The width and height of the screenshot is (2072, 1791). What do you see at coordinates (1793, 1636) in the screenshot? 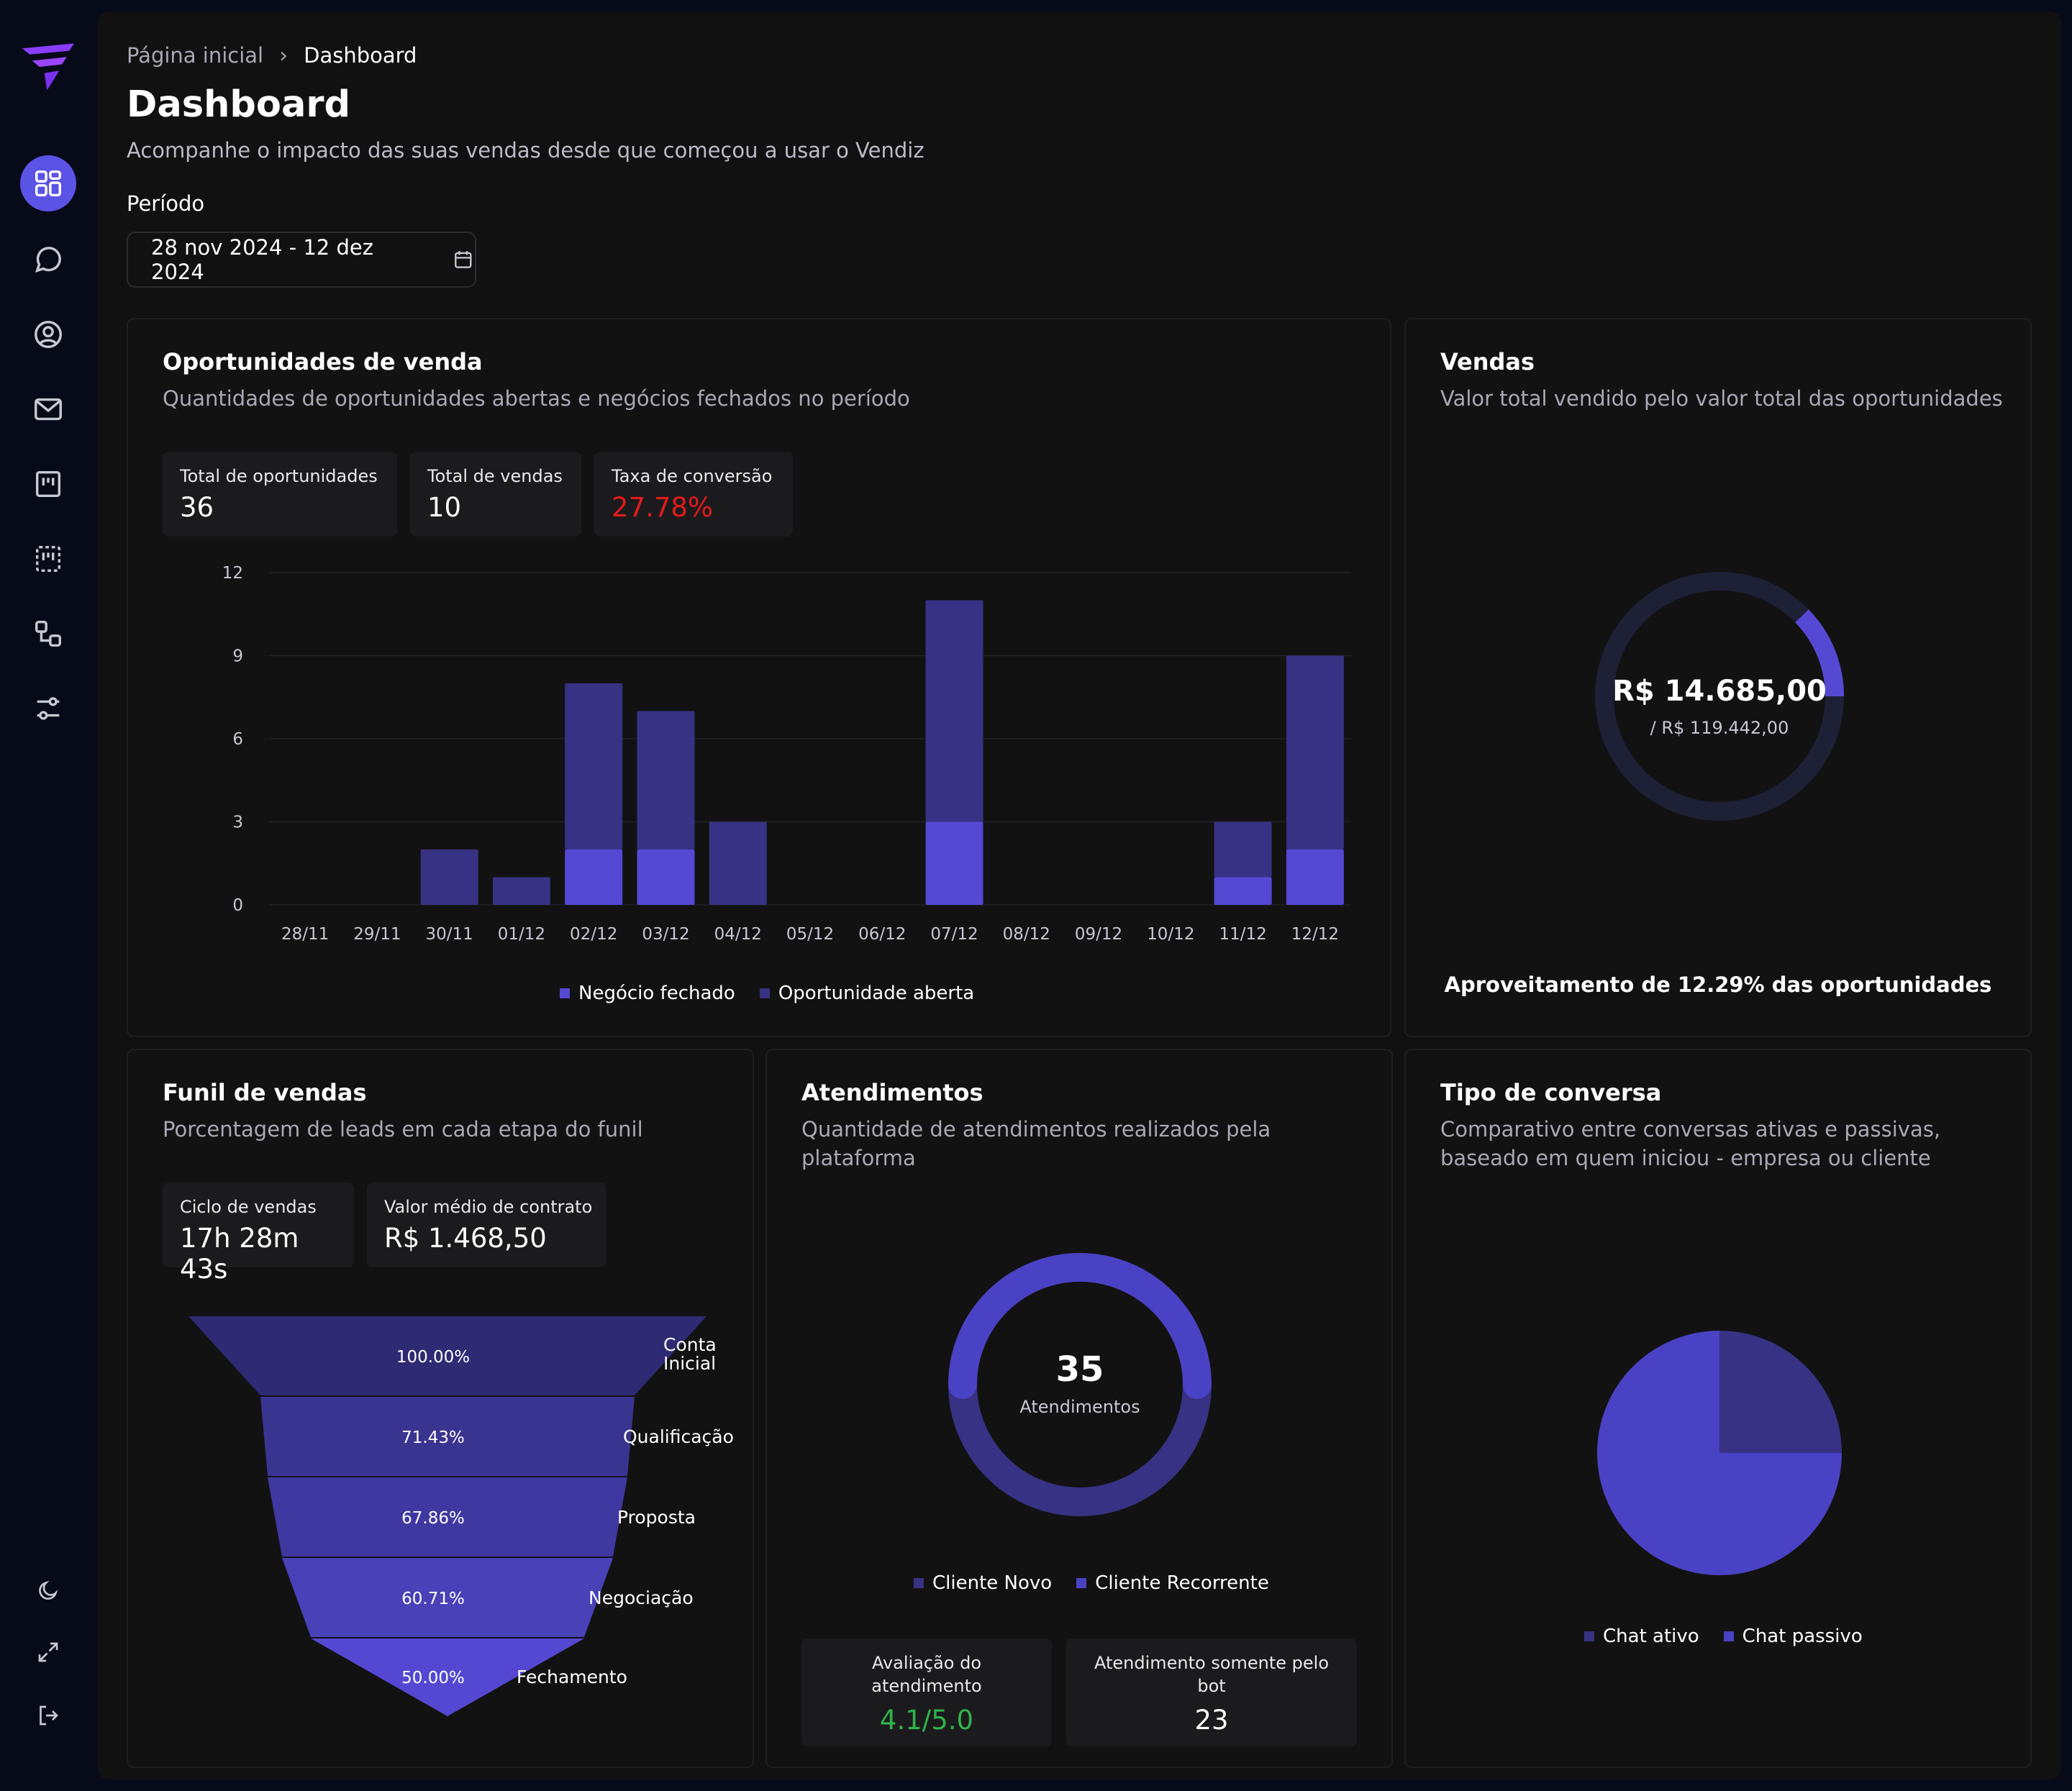
I see `legend-item-chat-passive: Chat passivo` at bounding box center [1793, 1636].